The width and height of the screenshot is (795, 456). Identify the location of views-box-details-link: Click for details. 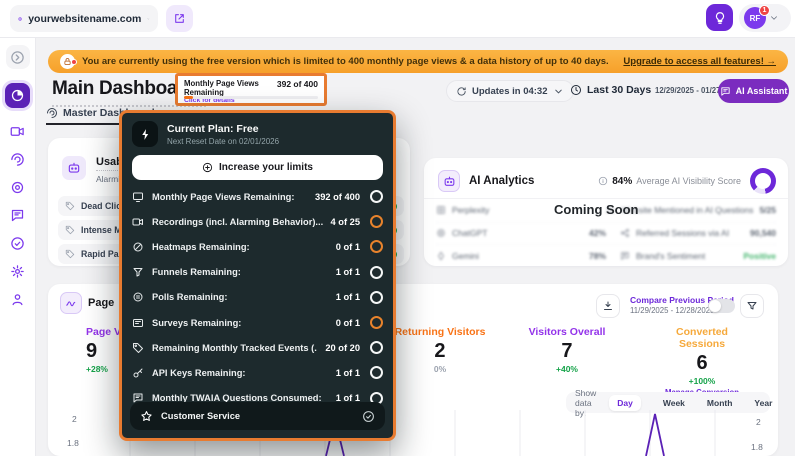
(209, 100).